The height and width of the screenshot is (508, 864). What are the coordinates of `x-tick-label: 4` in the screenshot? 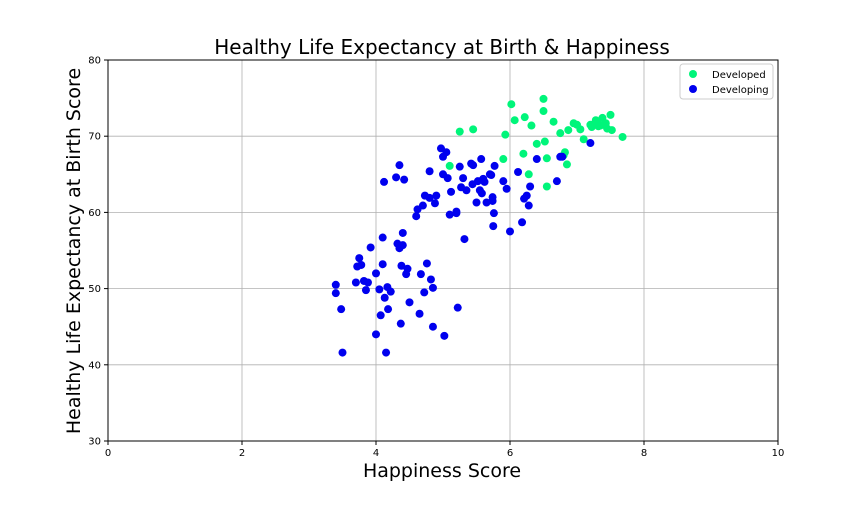 It's located at (376, 453).